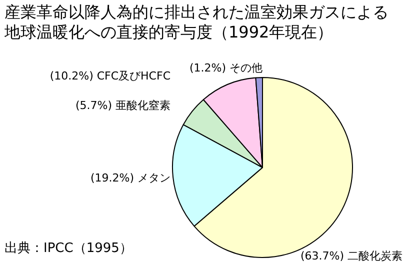  Describe the element at coordinates (123, 105) in the screenshot. I see `slice-label: (5.7%) 亜酸化窒素` at that location.